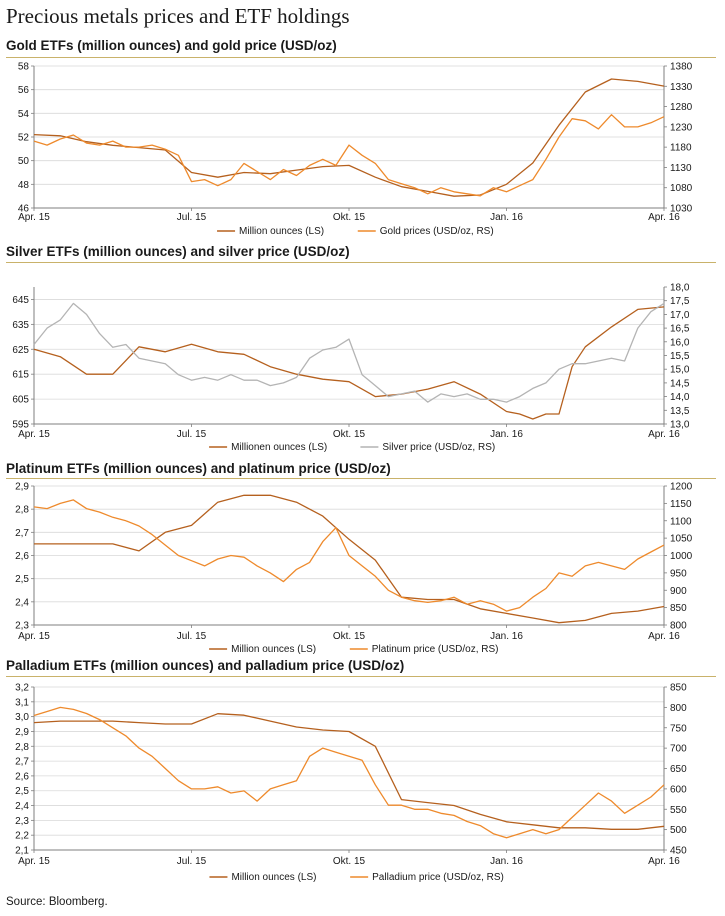 The image size is (725, 916). Describe the element at coordinates (680, 356) in the screenshot. I see `silver-right-tick-label: 15,5` at that location.